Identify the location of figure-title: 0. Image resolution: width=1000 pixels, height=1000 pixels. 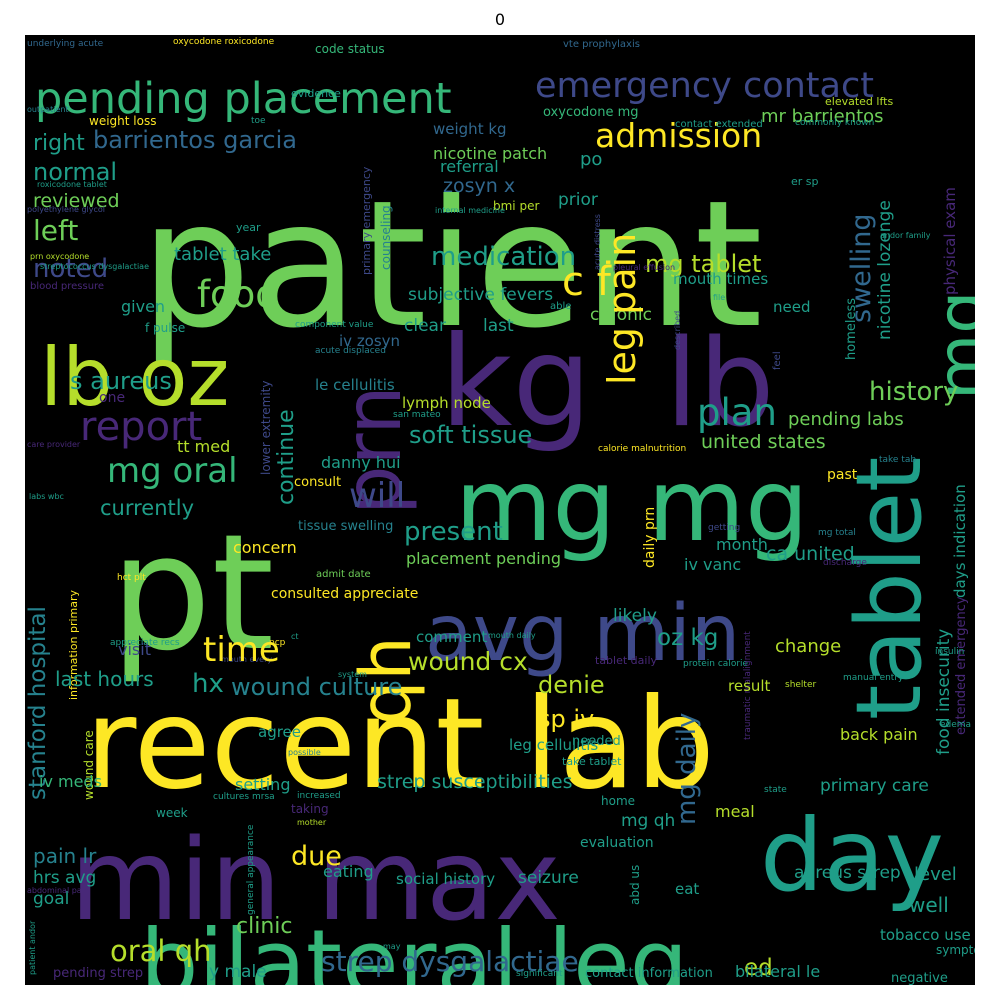
(500, 19).